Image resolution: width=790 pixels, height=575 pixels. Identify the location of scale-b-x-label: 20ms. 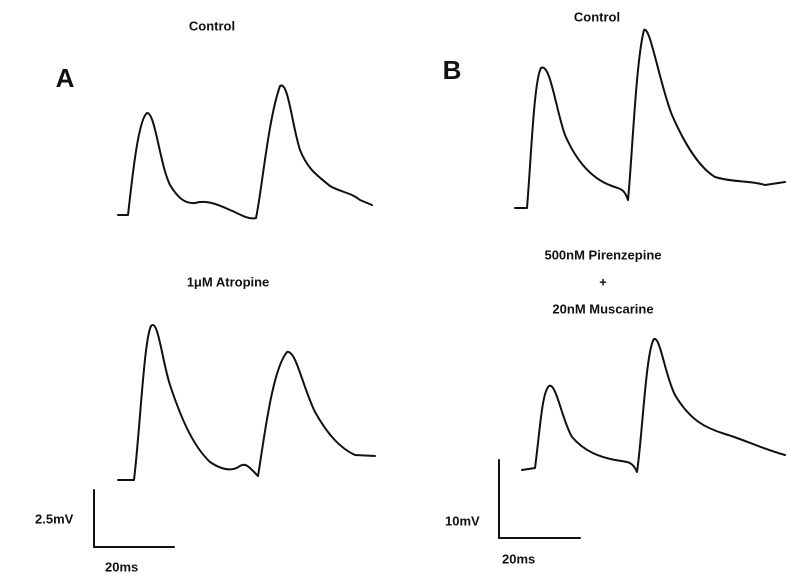
(518, 558).